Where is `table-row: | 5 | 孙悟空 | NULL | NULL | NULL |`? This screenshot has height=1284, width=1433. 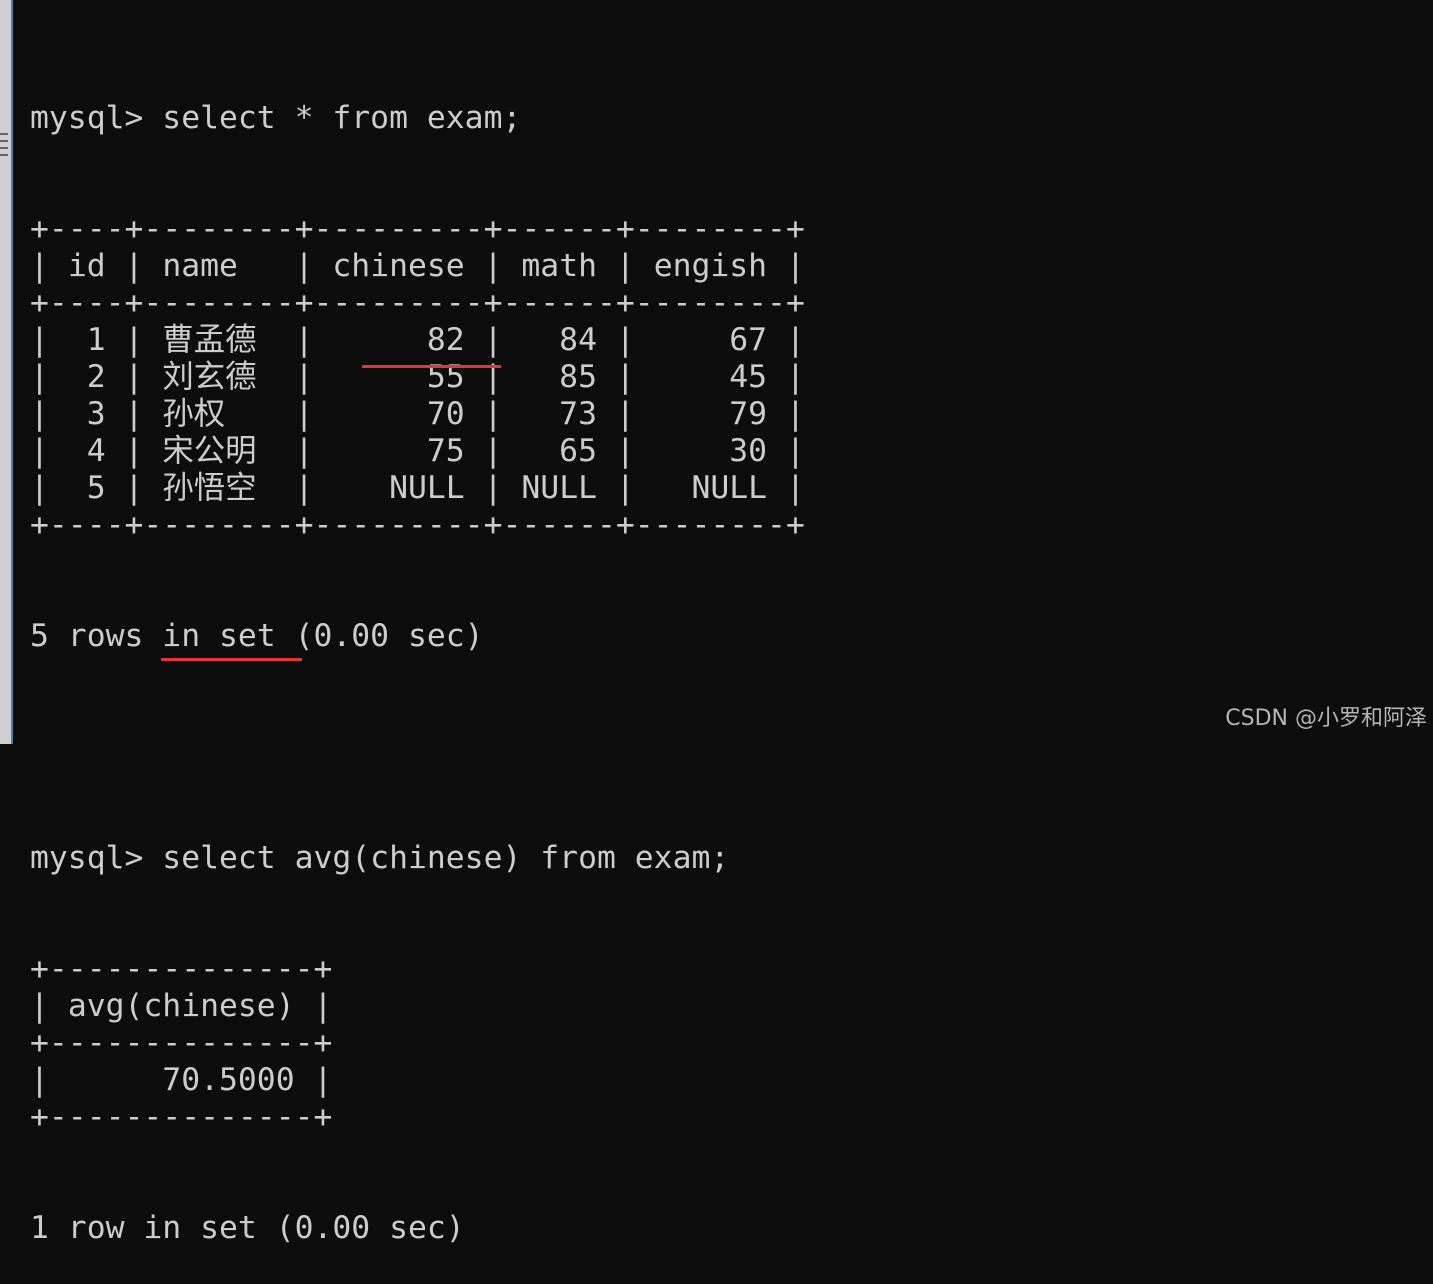
table-row: | 5 | 孙悟空 | NULL | NULL | NULL | is located at coordinates (417, 488).